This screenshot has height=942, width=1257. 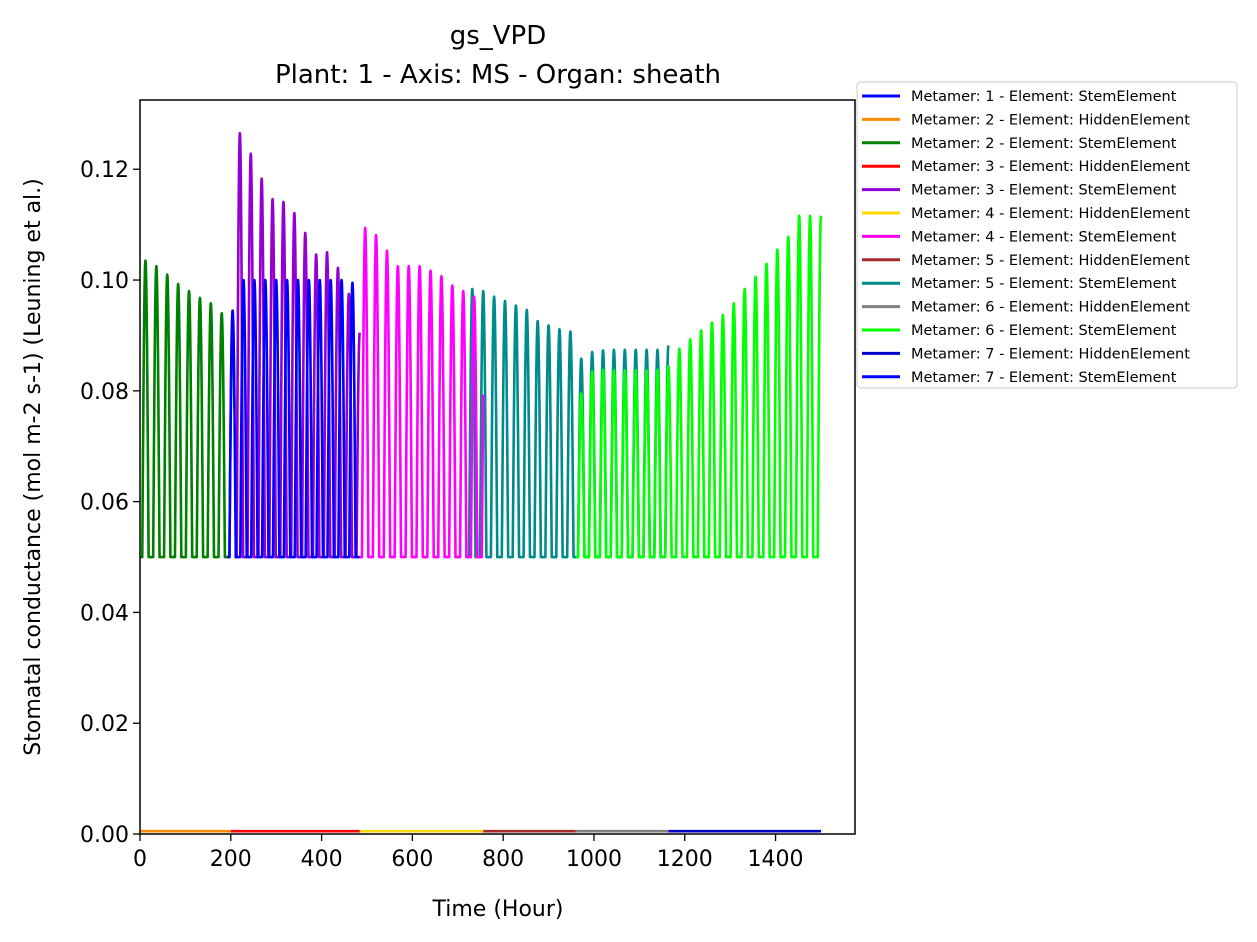 I want to click on x-axis: 0 200 400 600 800 1000 1200 1400, so click(x=468, y=853).